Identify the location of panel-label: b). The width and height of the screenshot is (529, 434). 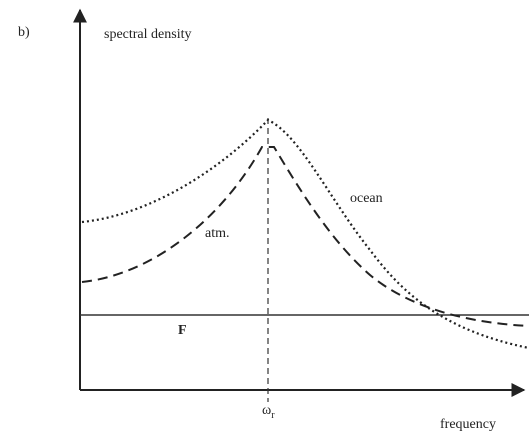
(24, 32).